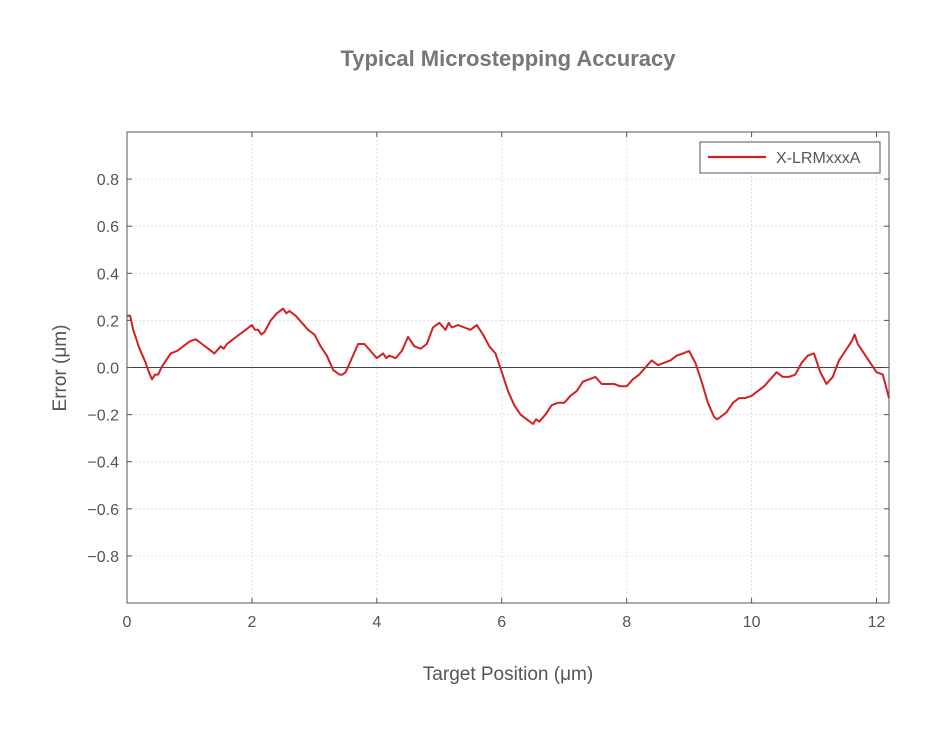 The height and width of the screenshot is (735, 938). What do you see at coordinates (626, 622) in the screenshot?
I see `x-tick-label: 8` at bounding box center [626, 622].